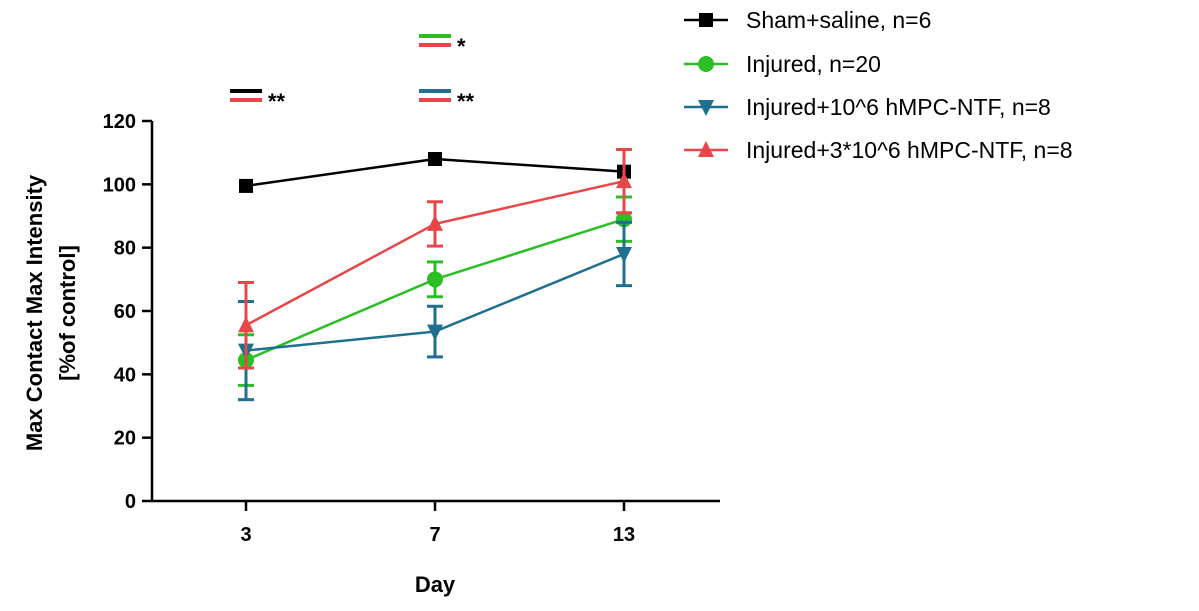 Image resolution: width=1199 pixels, height=611 pixels. I want to click on x-ticks: 3 7 13, so click(437, 523).